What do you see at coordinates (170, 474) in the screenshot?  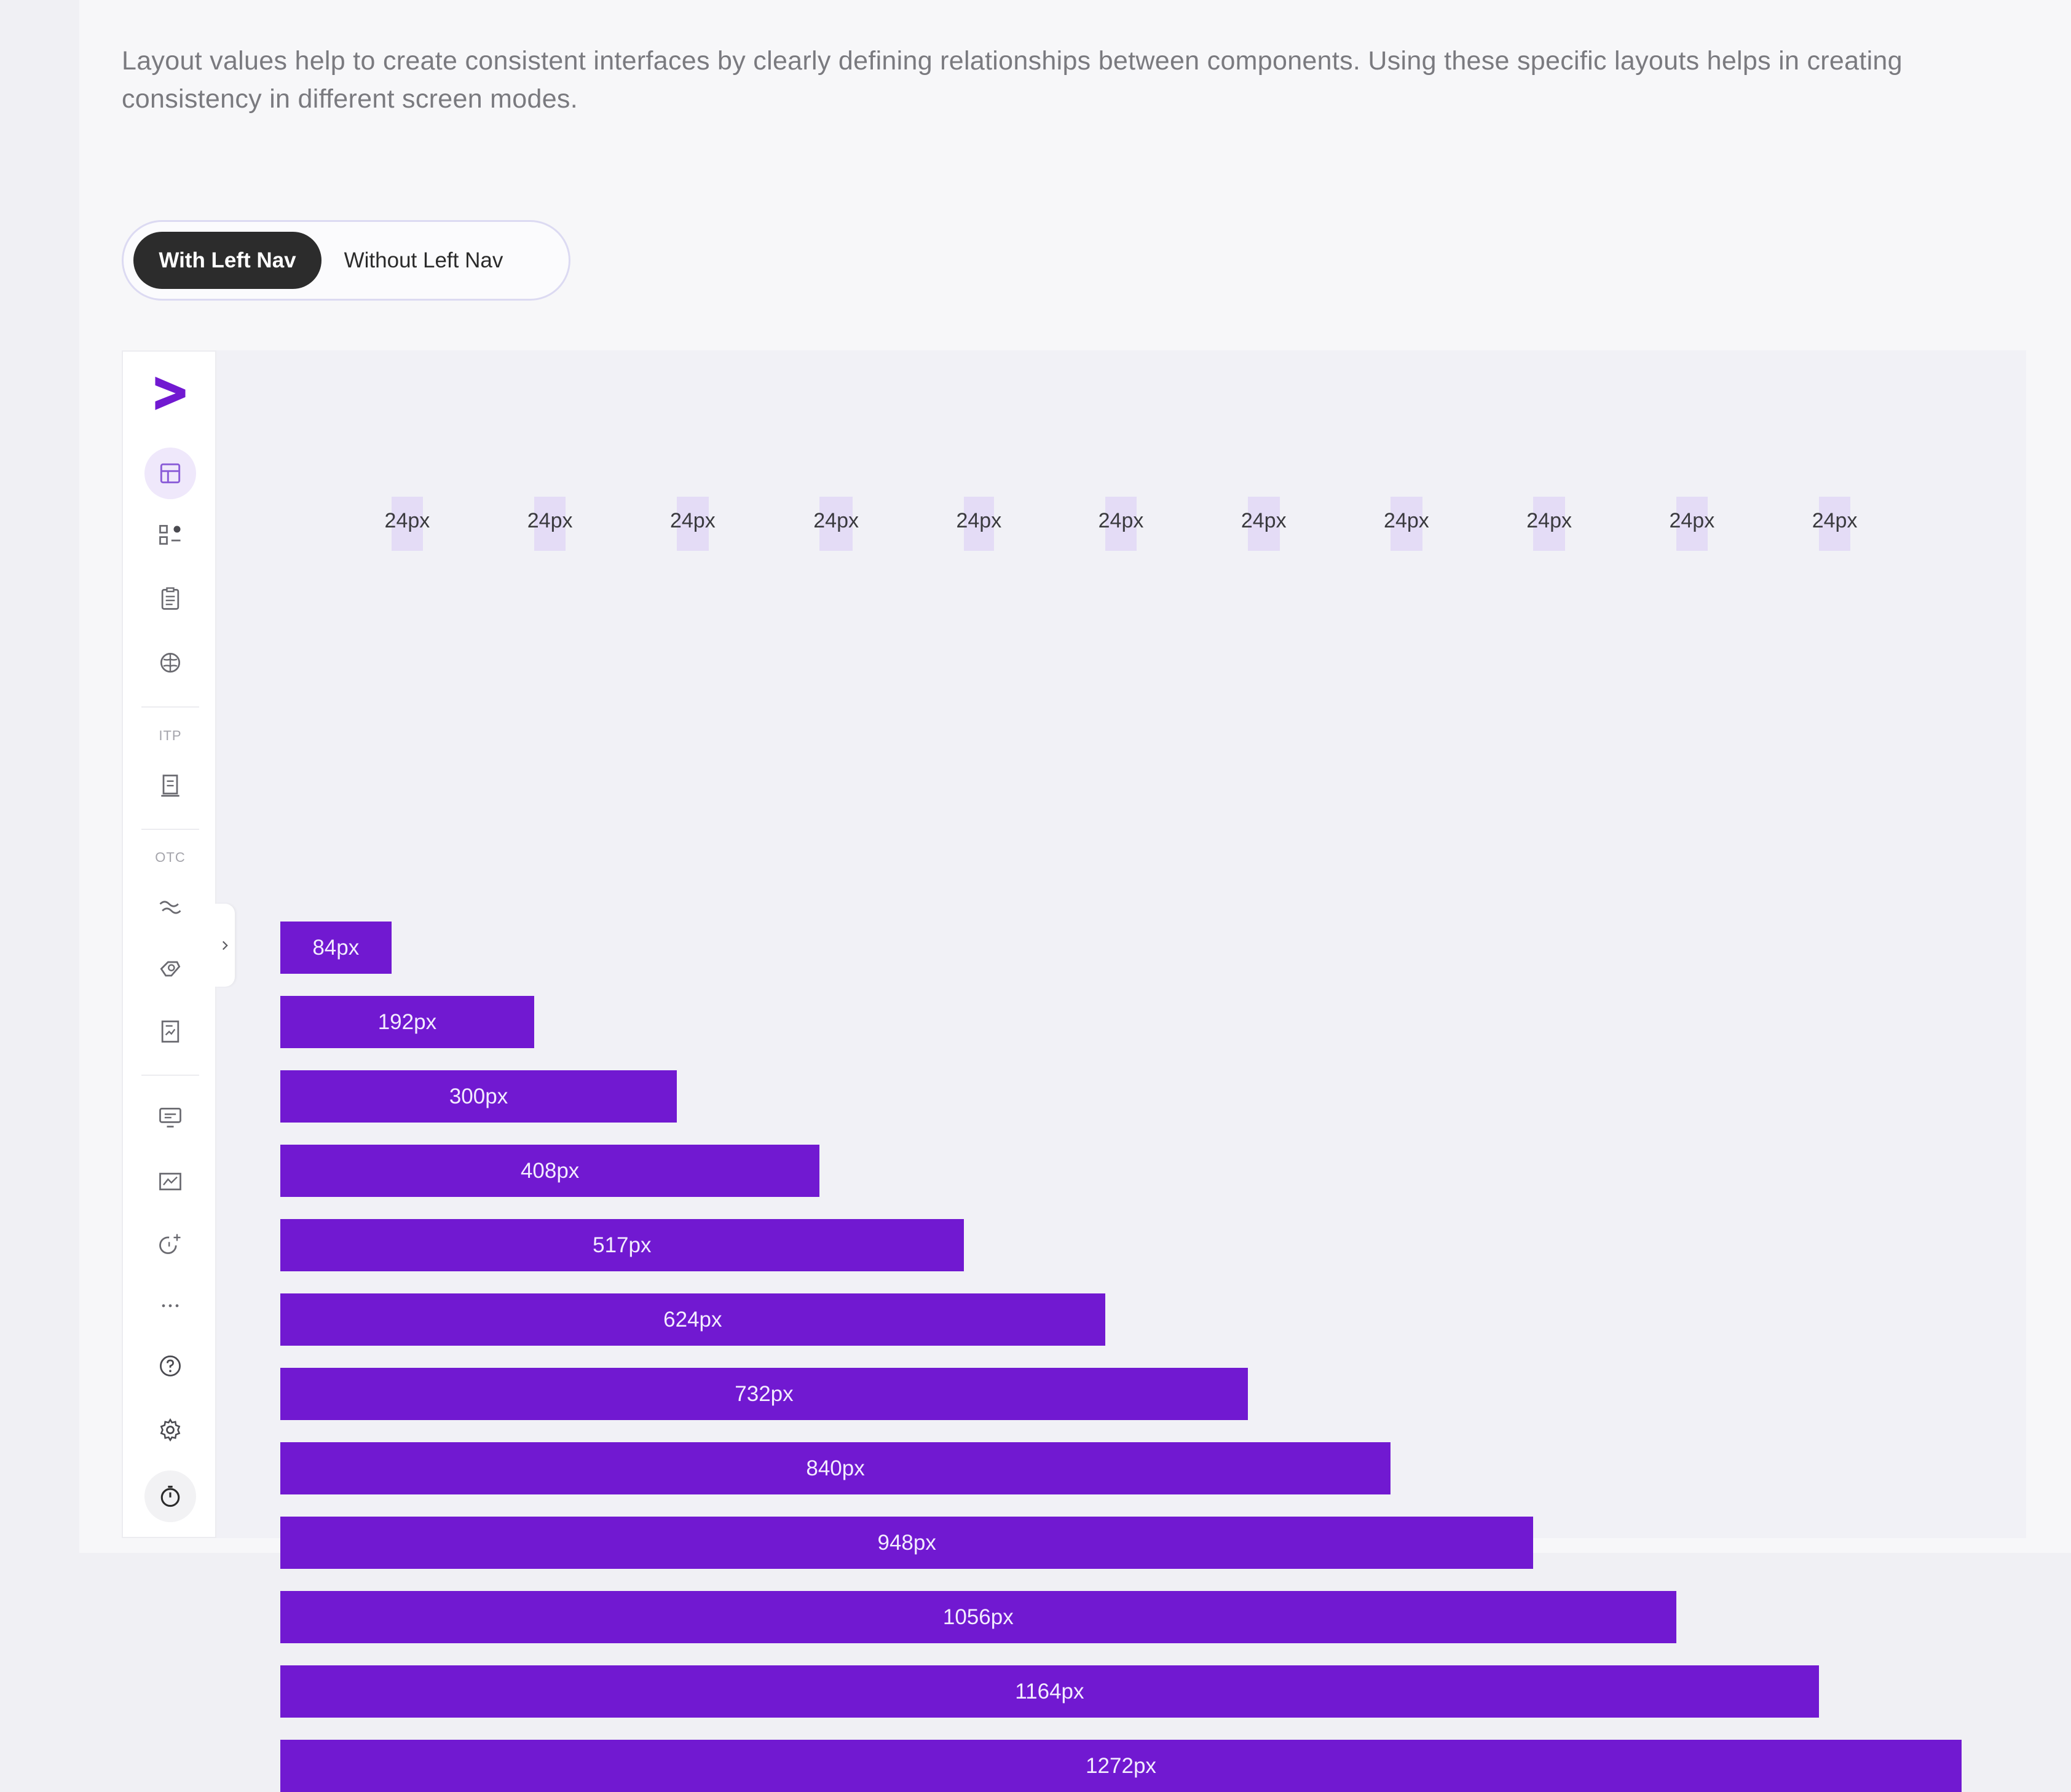 I see `layout-icon` at bounding box center [170, 474].